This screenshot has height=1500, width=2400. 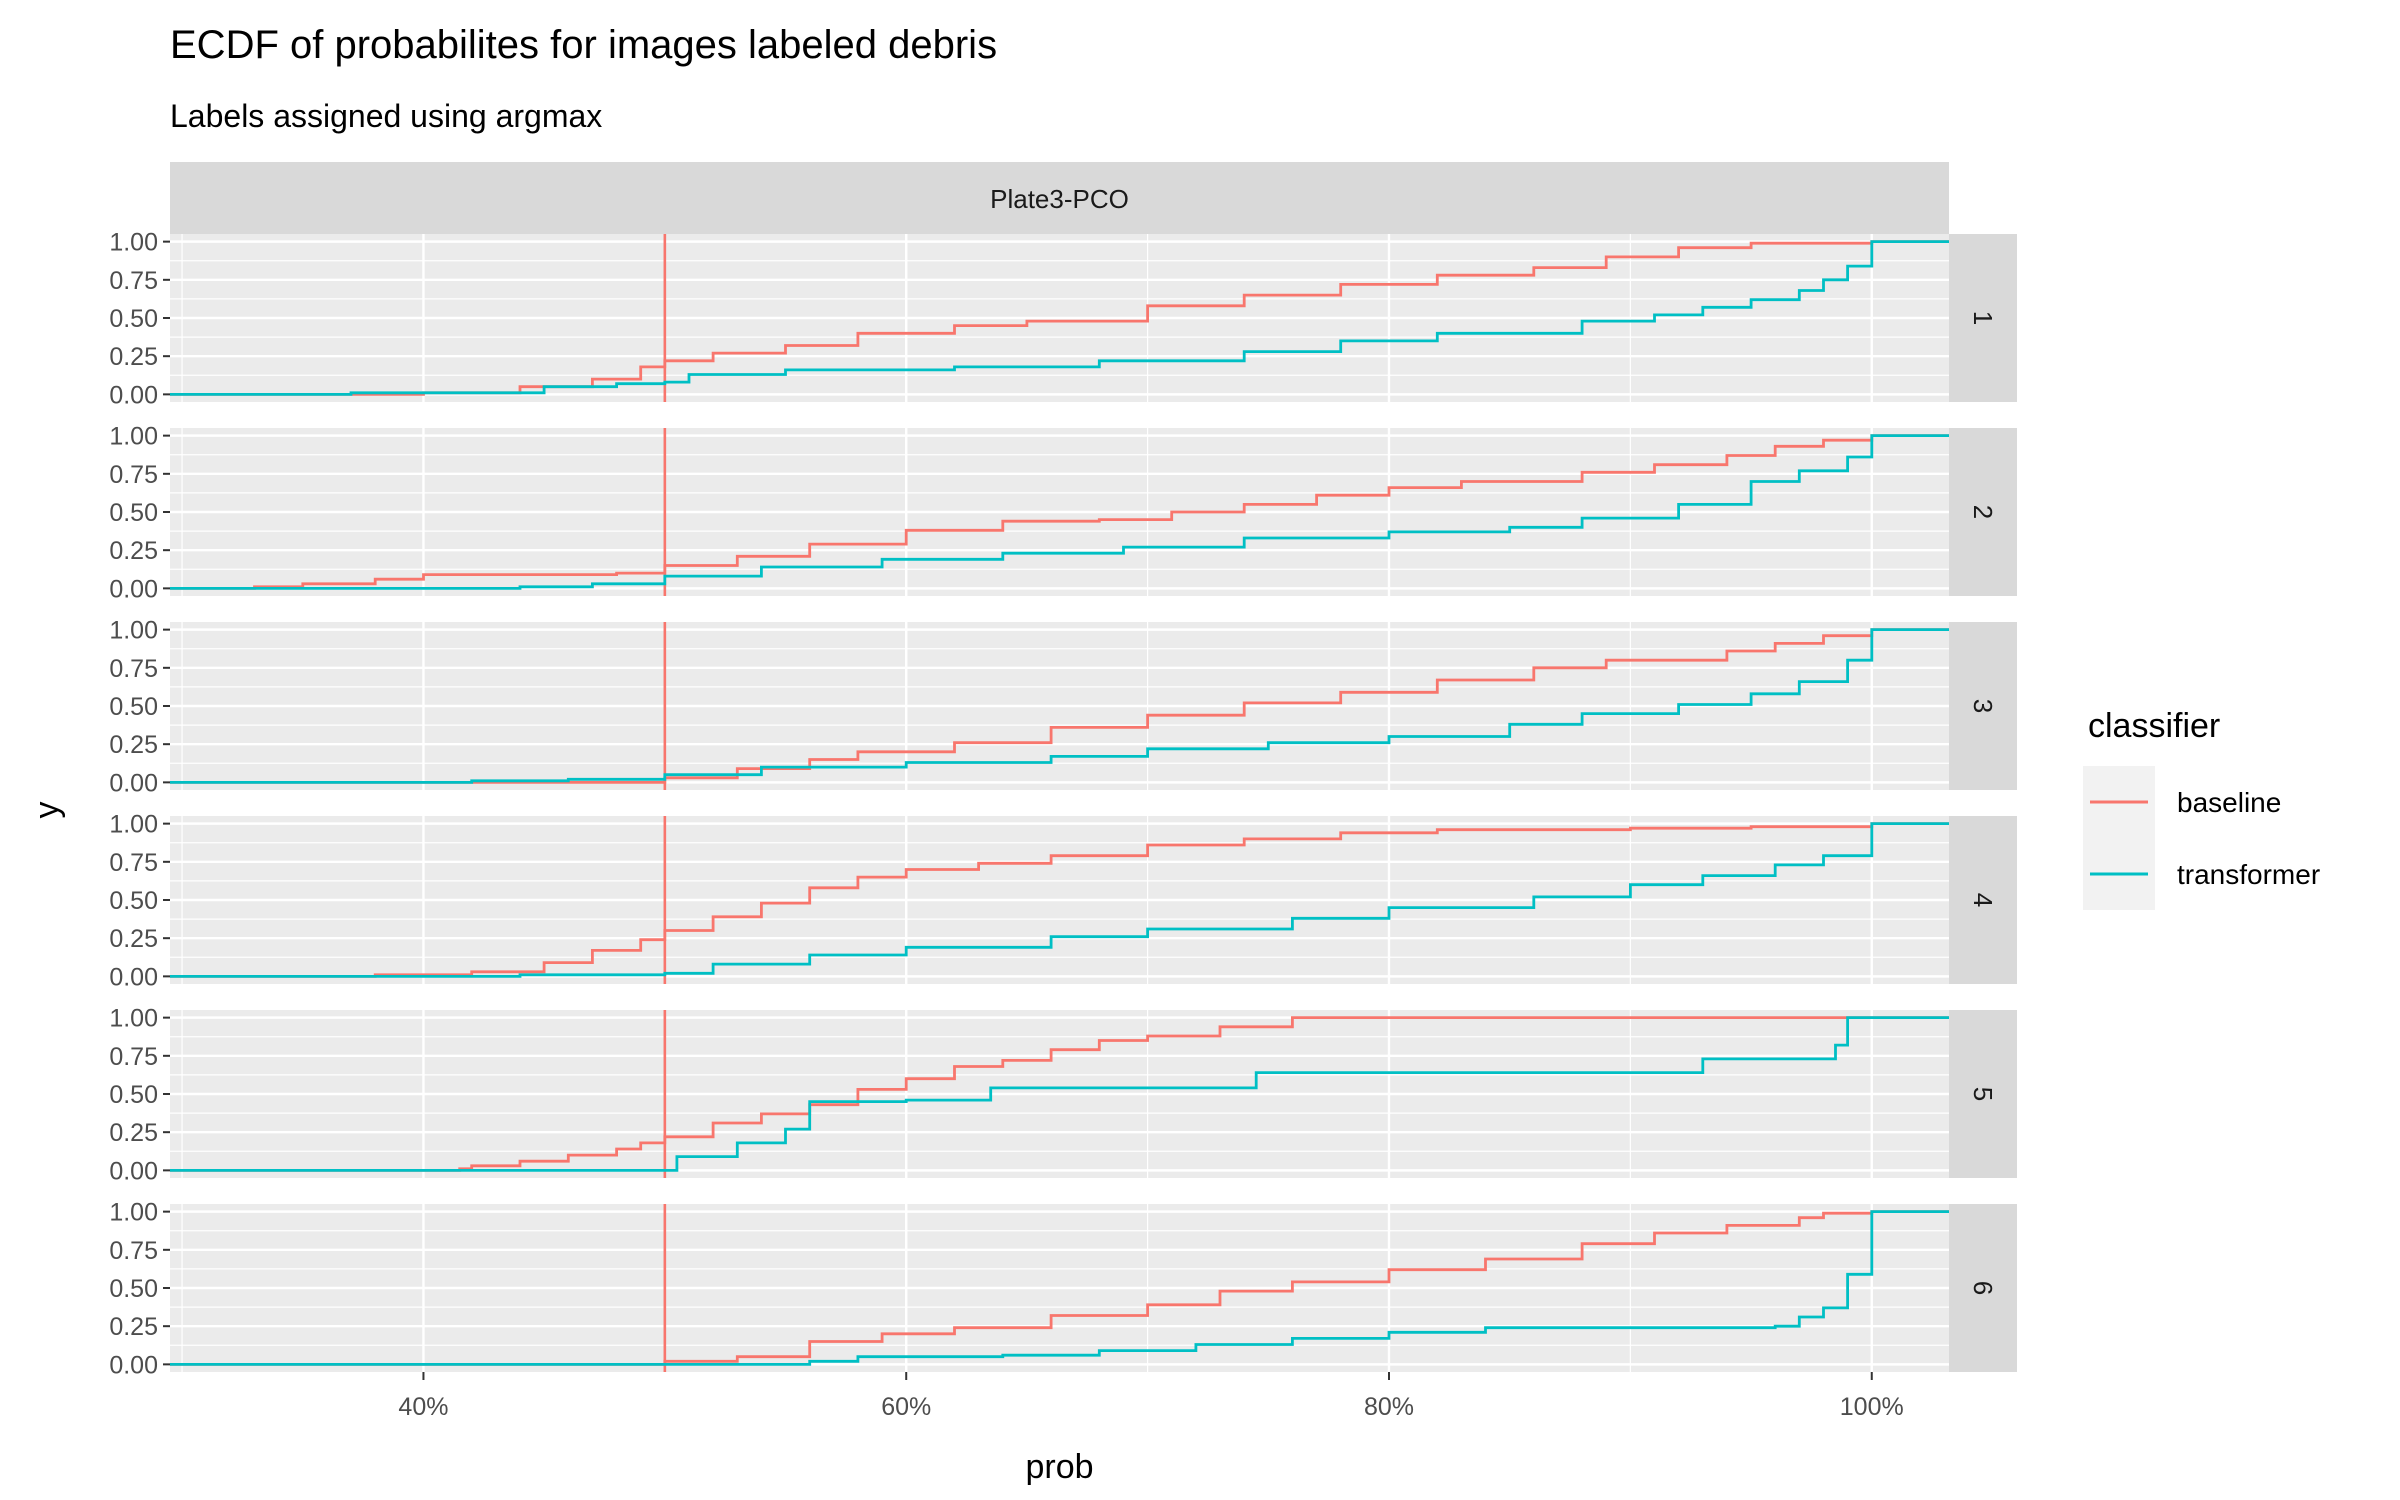 I want to click on facet-strip-right-label: 4, so click(x=1983, y=900).